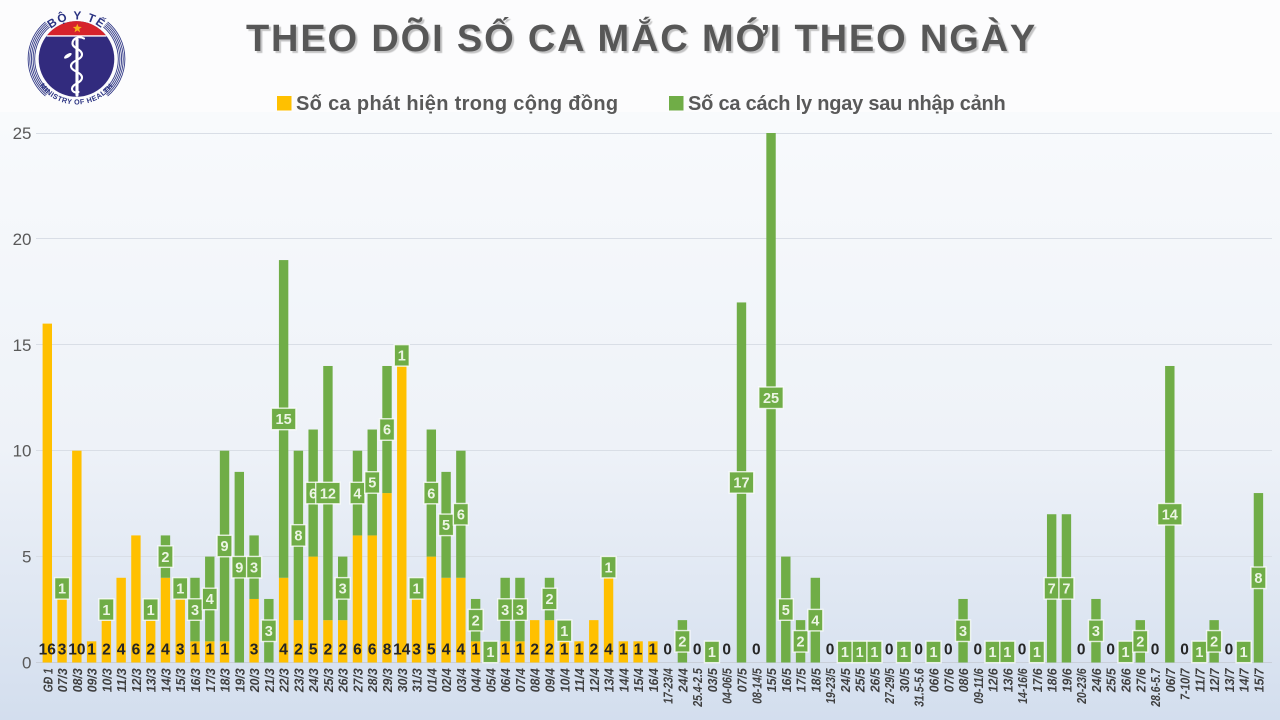  Describe the element at coordinates (22, 239) in the screenshot. I see `svg-text: 20` at that location.